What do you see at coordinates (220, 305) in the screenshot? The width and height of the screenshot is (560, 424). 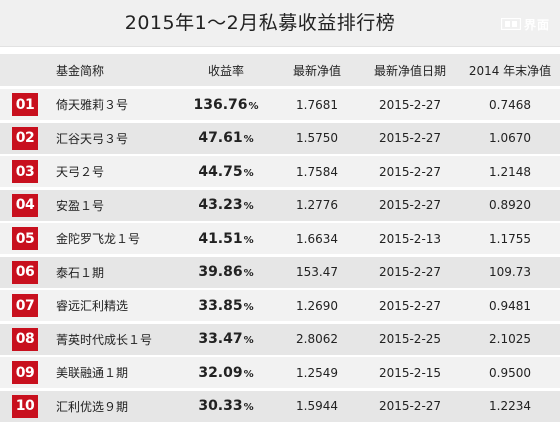 I see `return-value: 33.85` at bounding box center [220, 305].